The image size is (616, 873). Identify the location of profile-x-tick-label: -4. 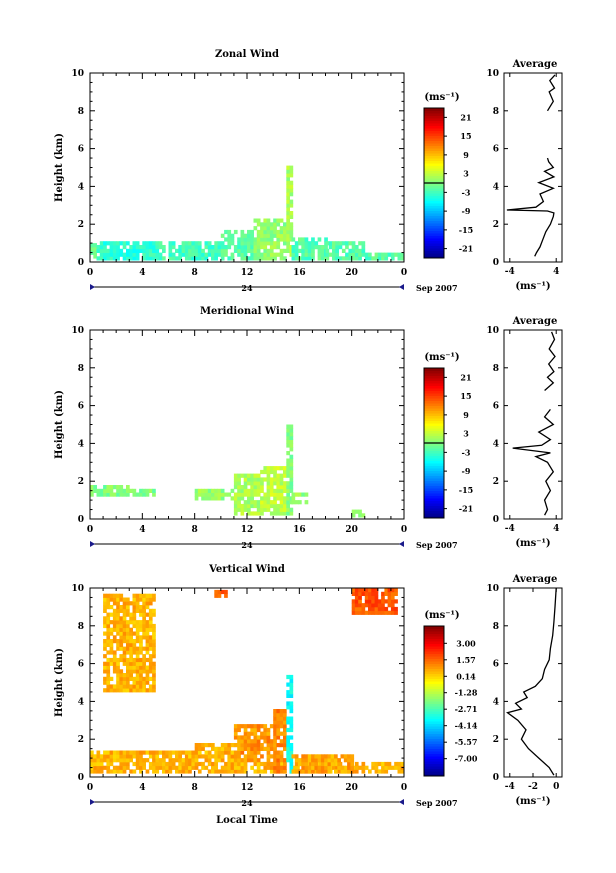
(510, 529).